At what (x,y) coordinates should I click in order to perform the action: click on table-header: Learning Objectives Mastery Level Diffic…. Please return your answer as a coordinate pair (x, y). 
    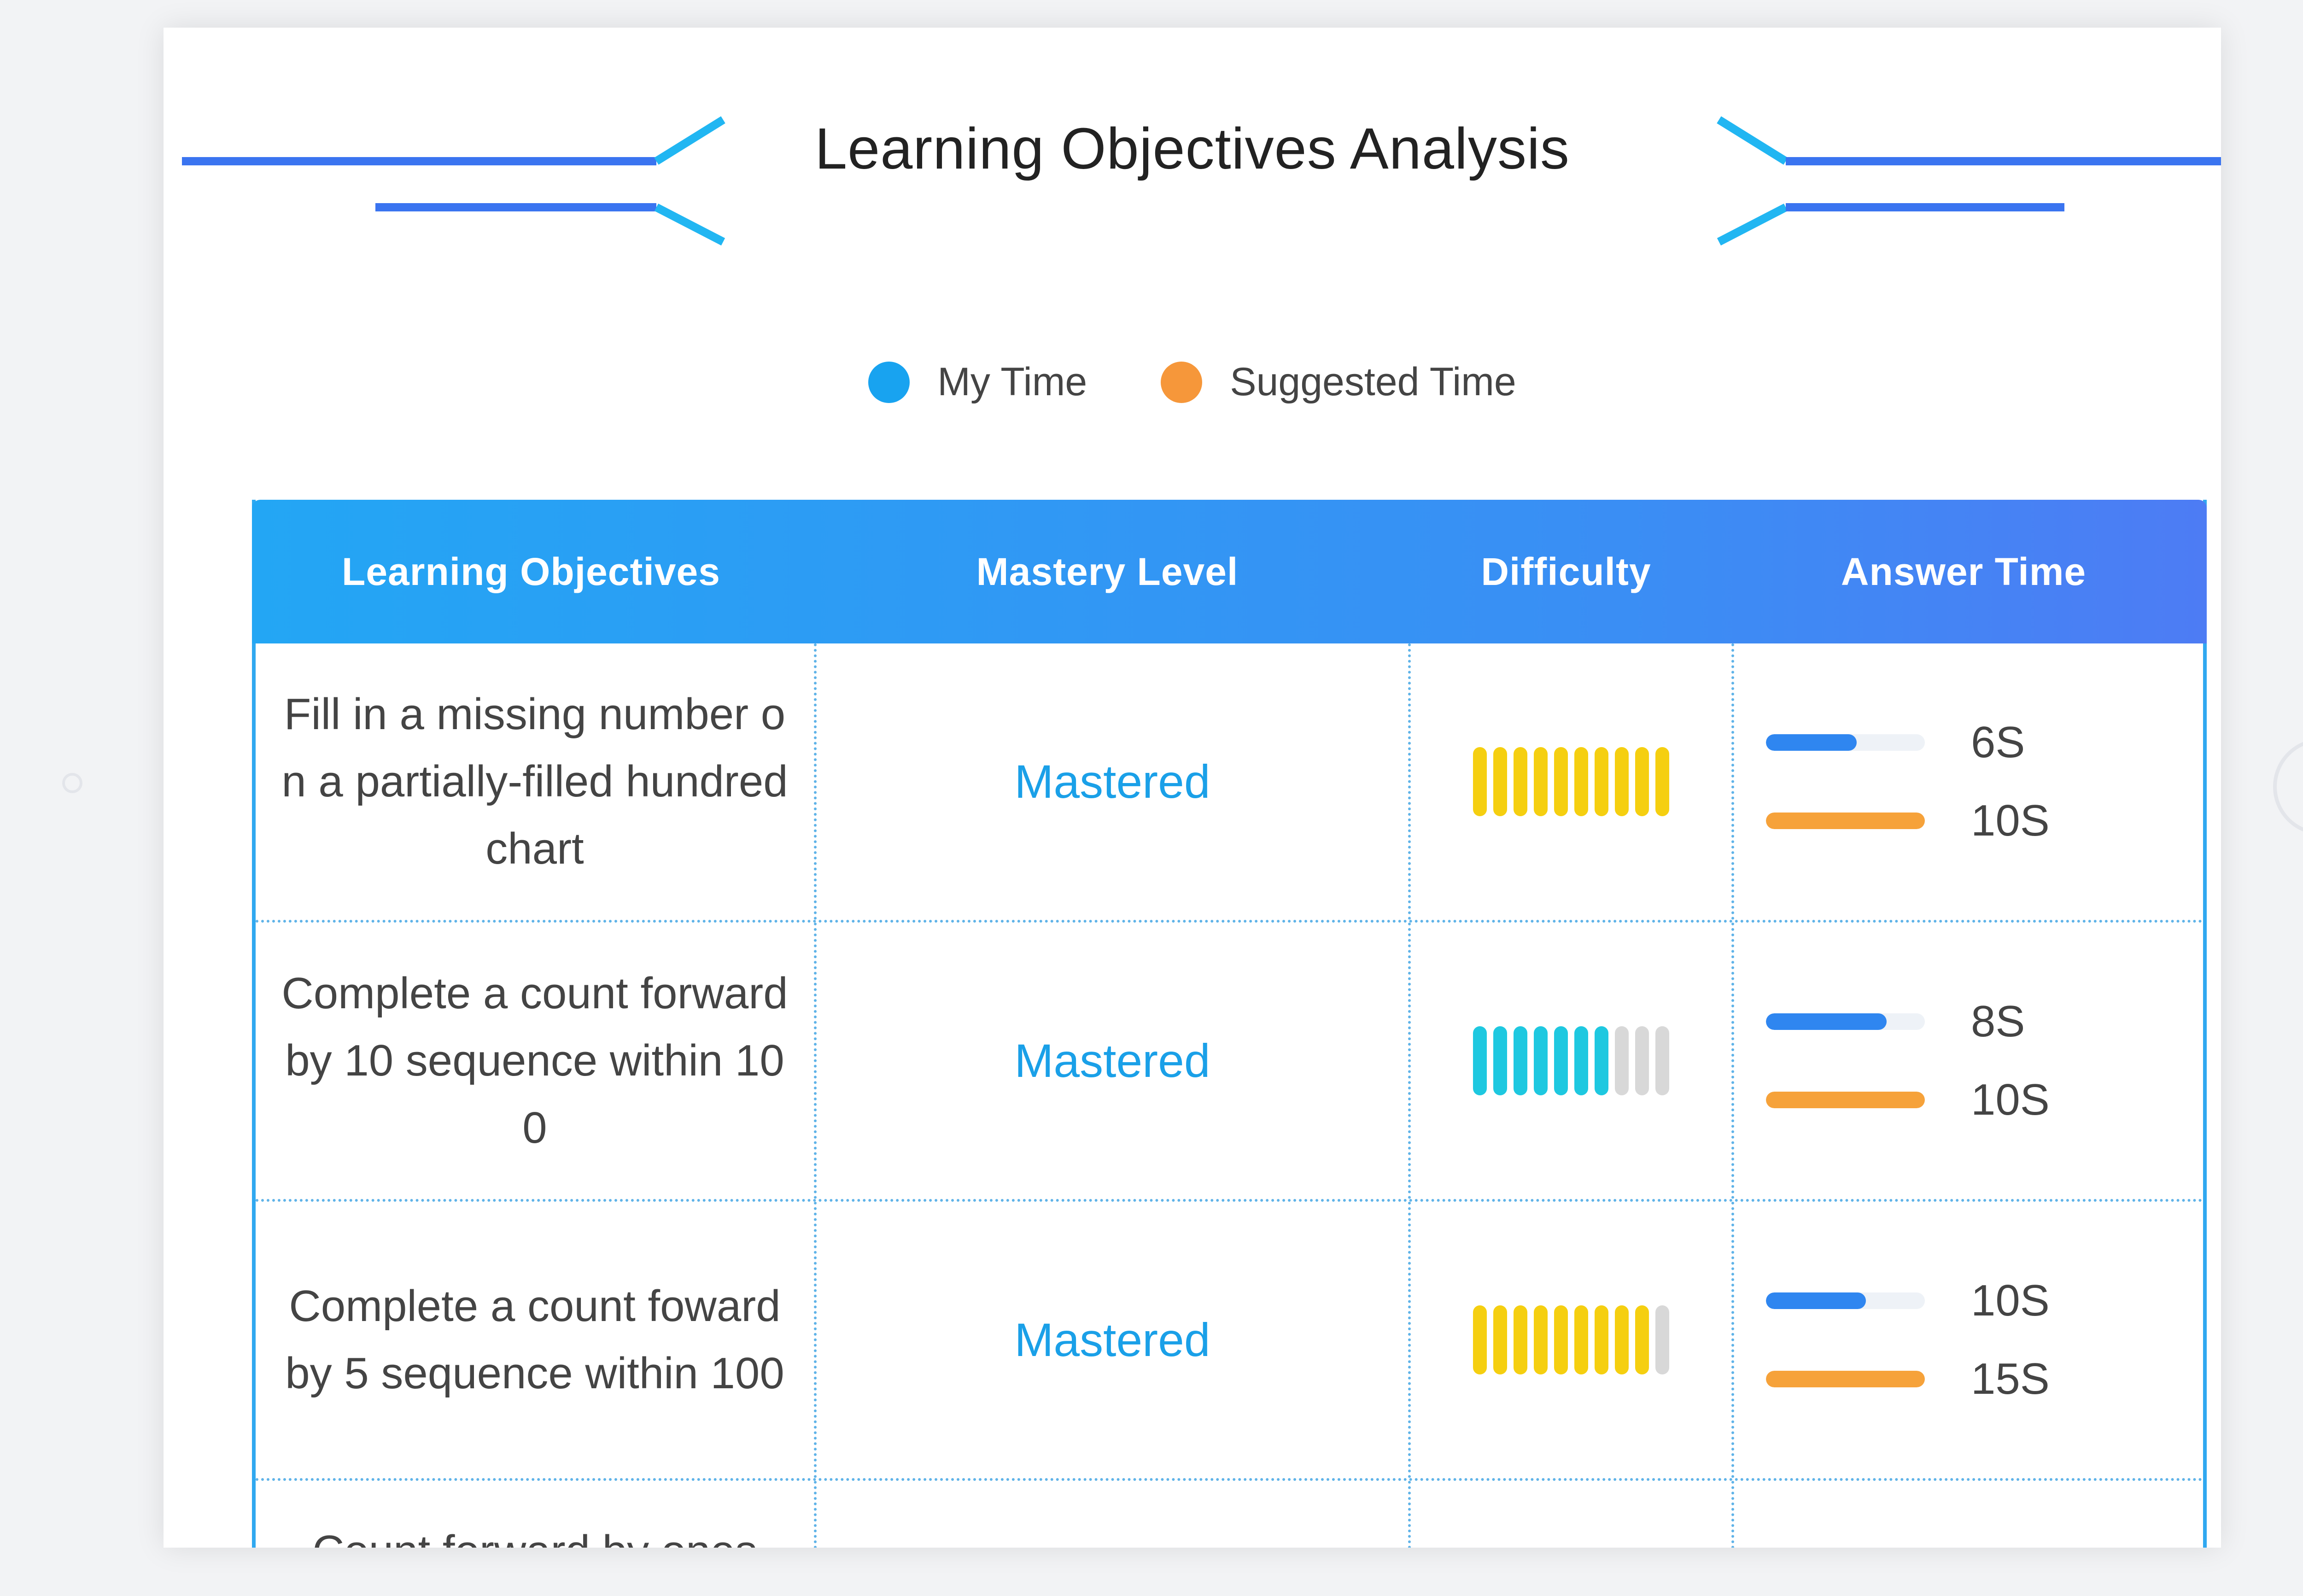
    Looking at the image, I should click on (1229, 571).